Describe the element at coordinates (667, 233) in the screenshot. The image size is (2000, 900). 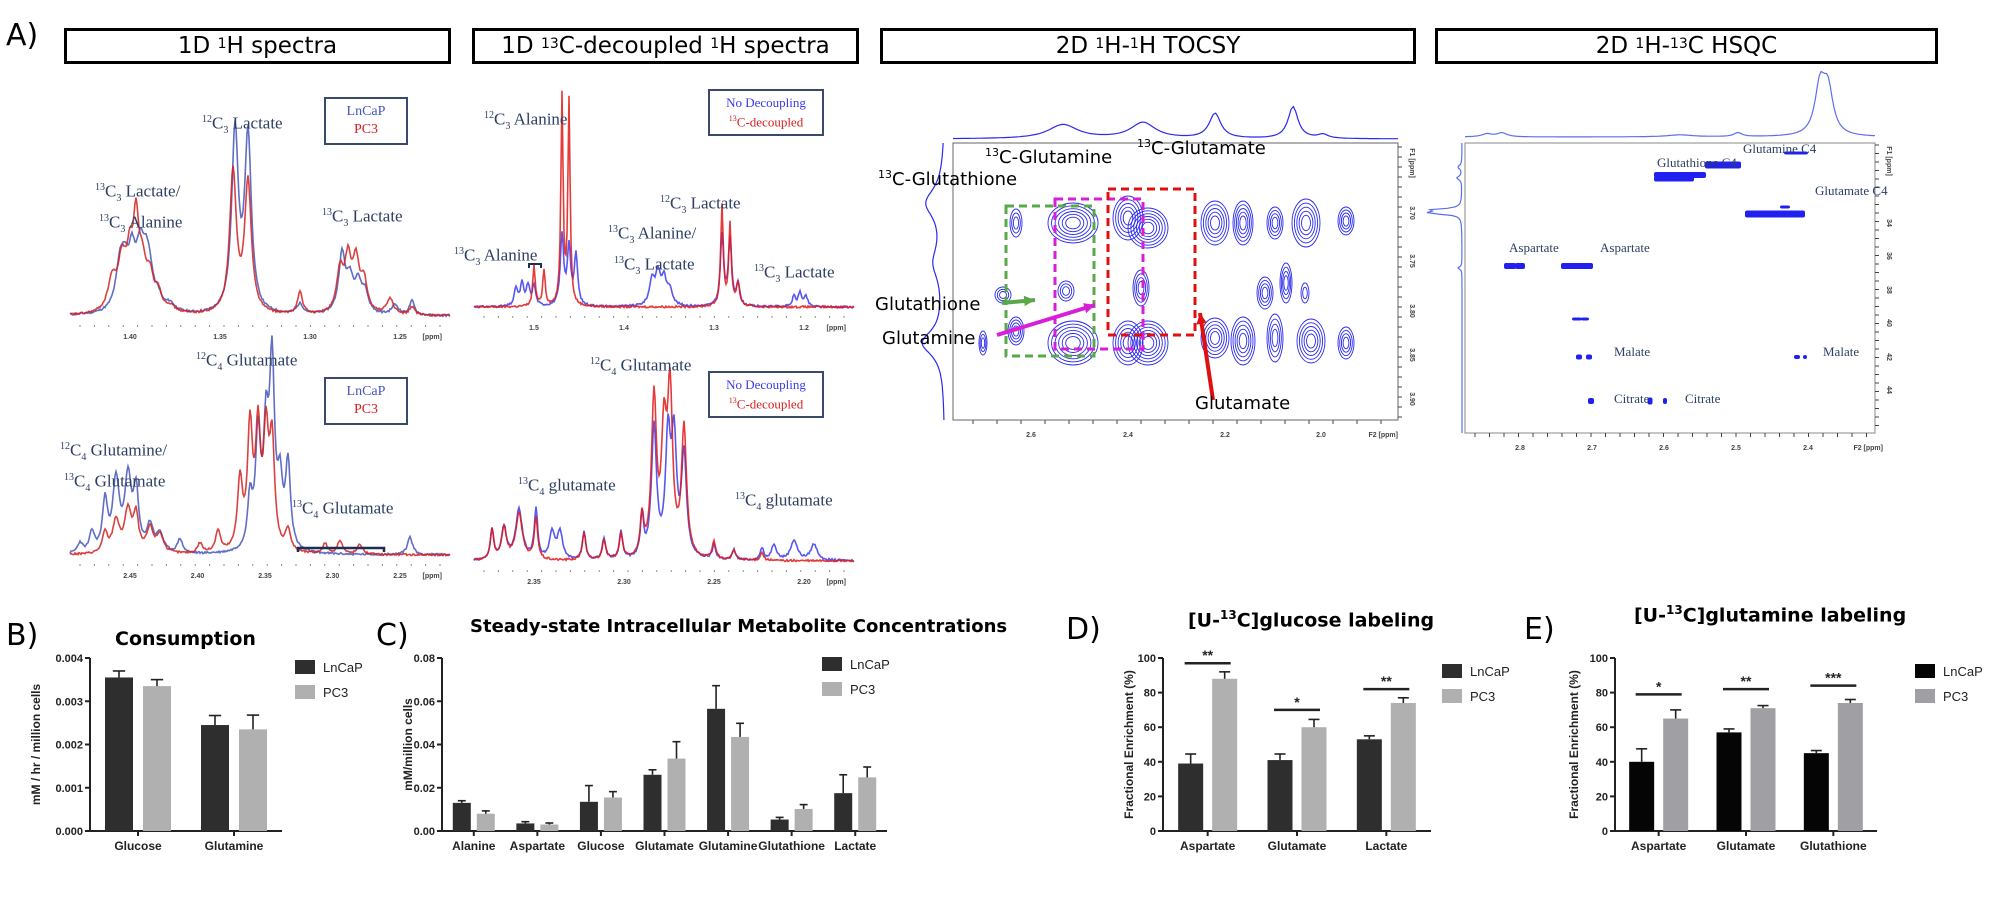
I see `label-text: Alanine/` at that location.